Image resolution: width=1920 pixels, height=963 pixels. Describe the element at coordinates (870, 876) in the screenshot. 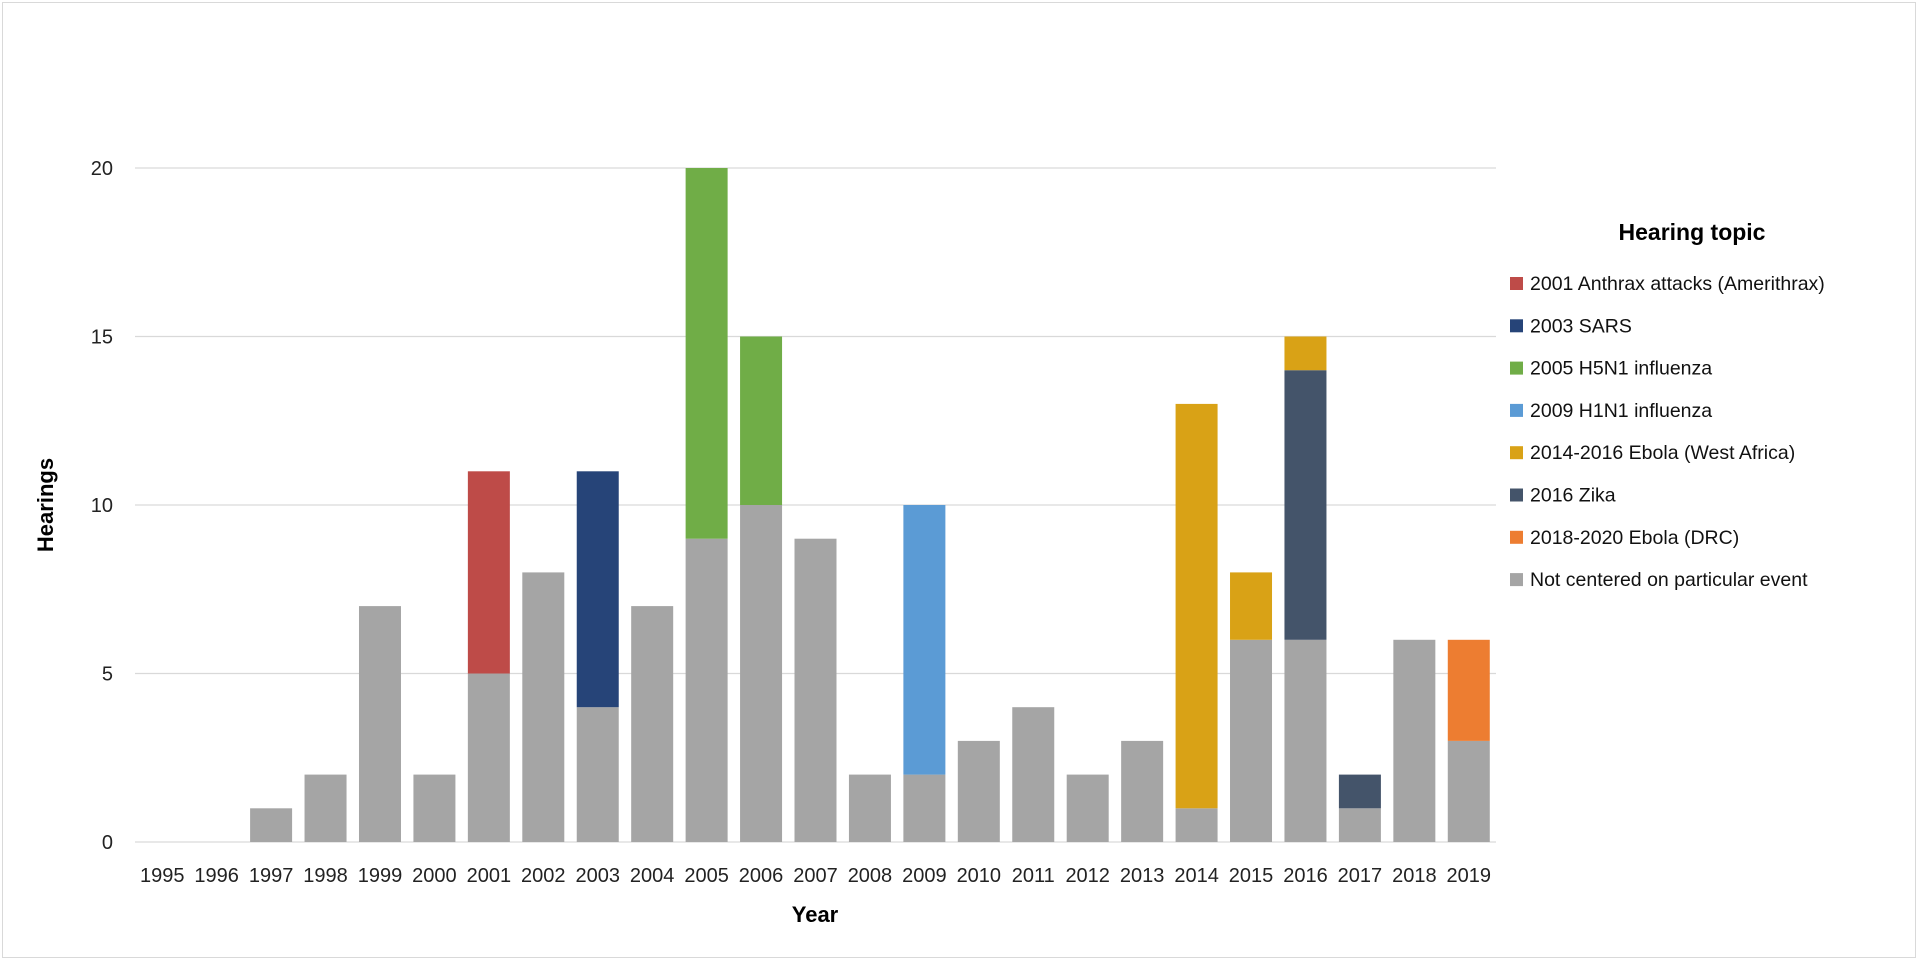

I see `x-tick-label: 2008` at that location.